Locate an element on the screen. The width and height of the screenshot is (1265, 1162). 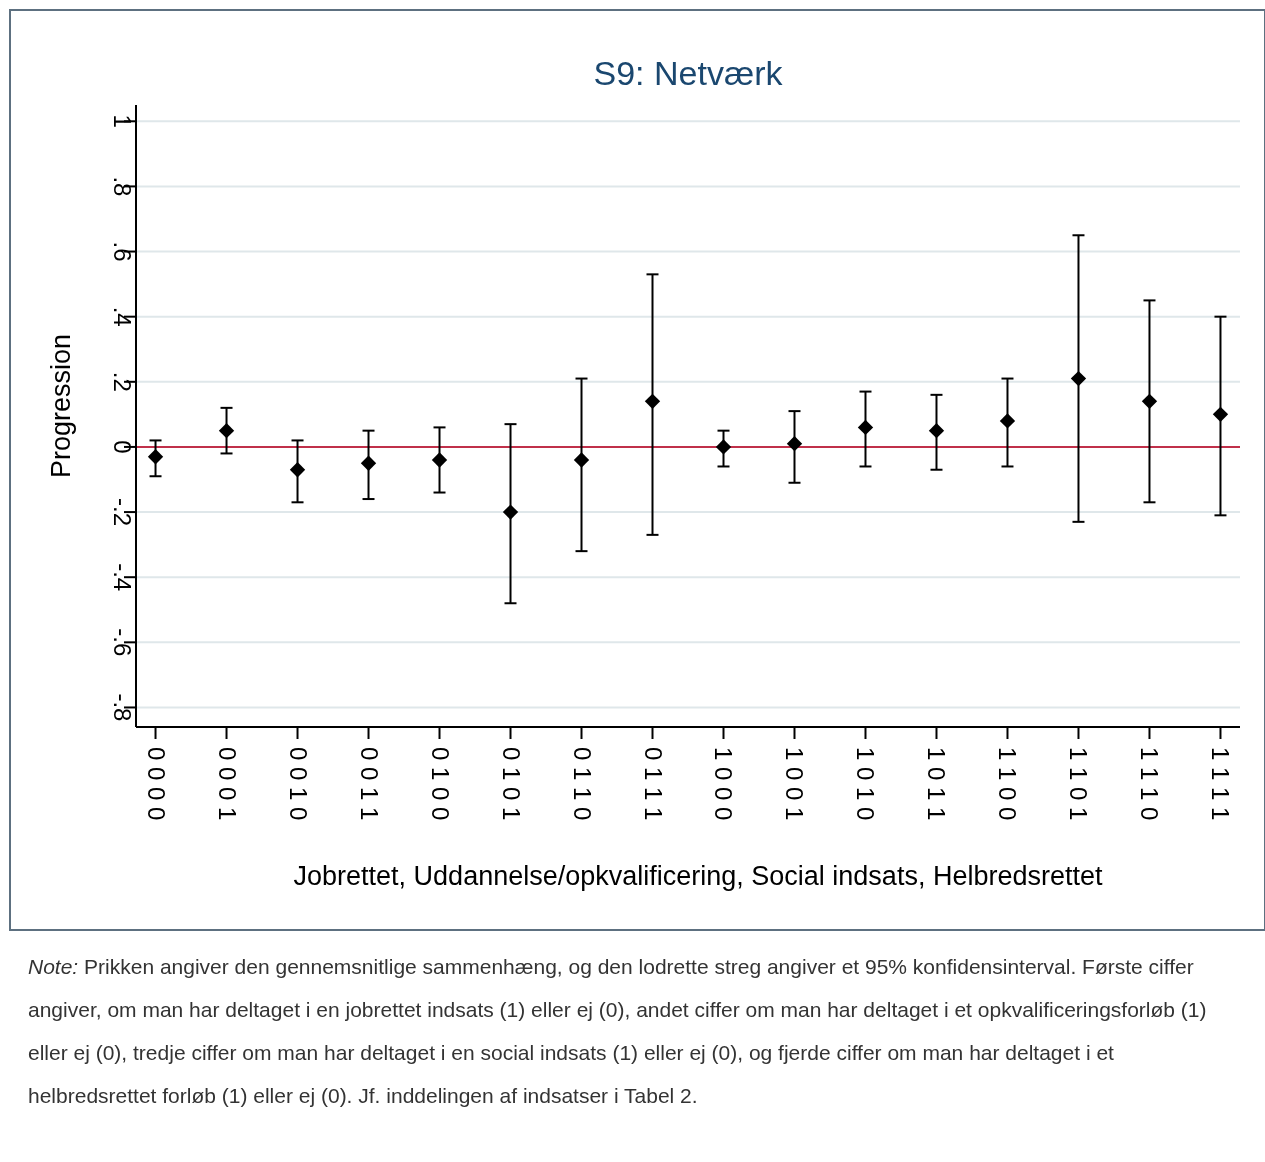
x-tick-label: 0 0 1 1 is located at coordinates (369, 784).